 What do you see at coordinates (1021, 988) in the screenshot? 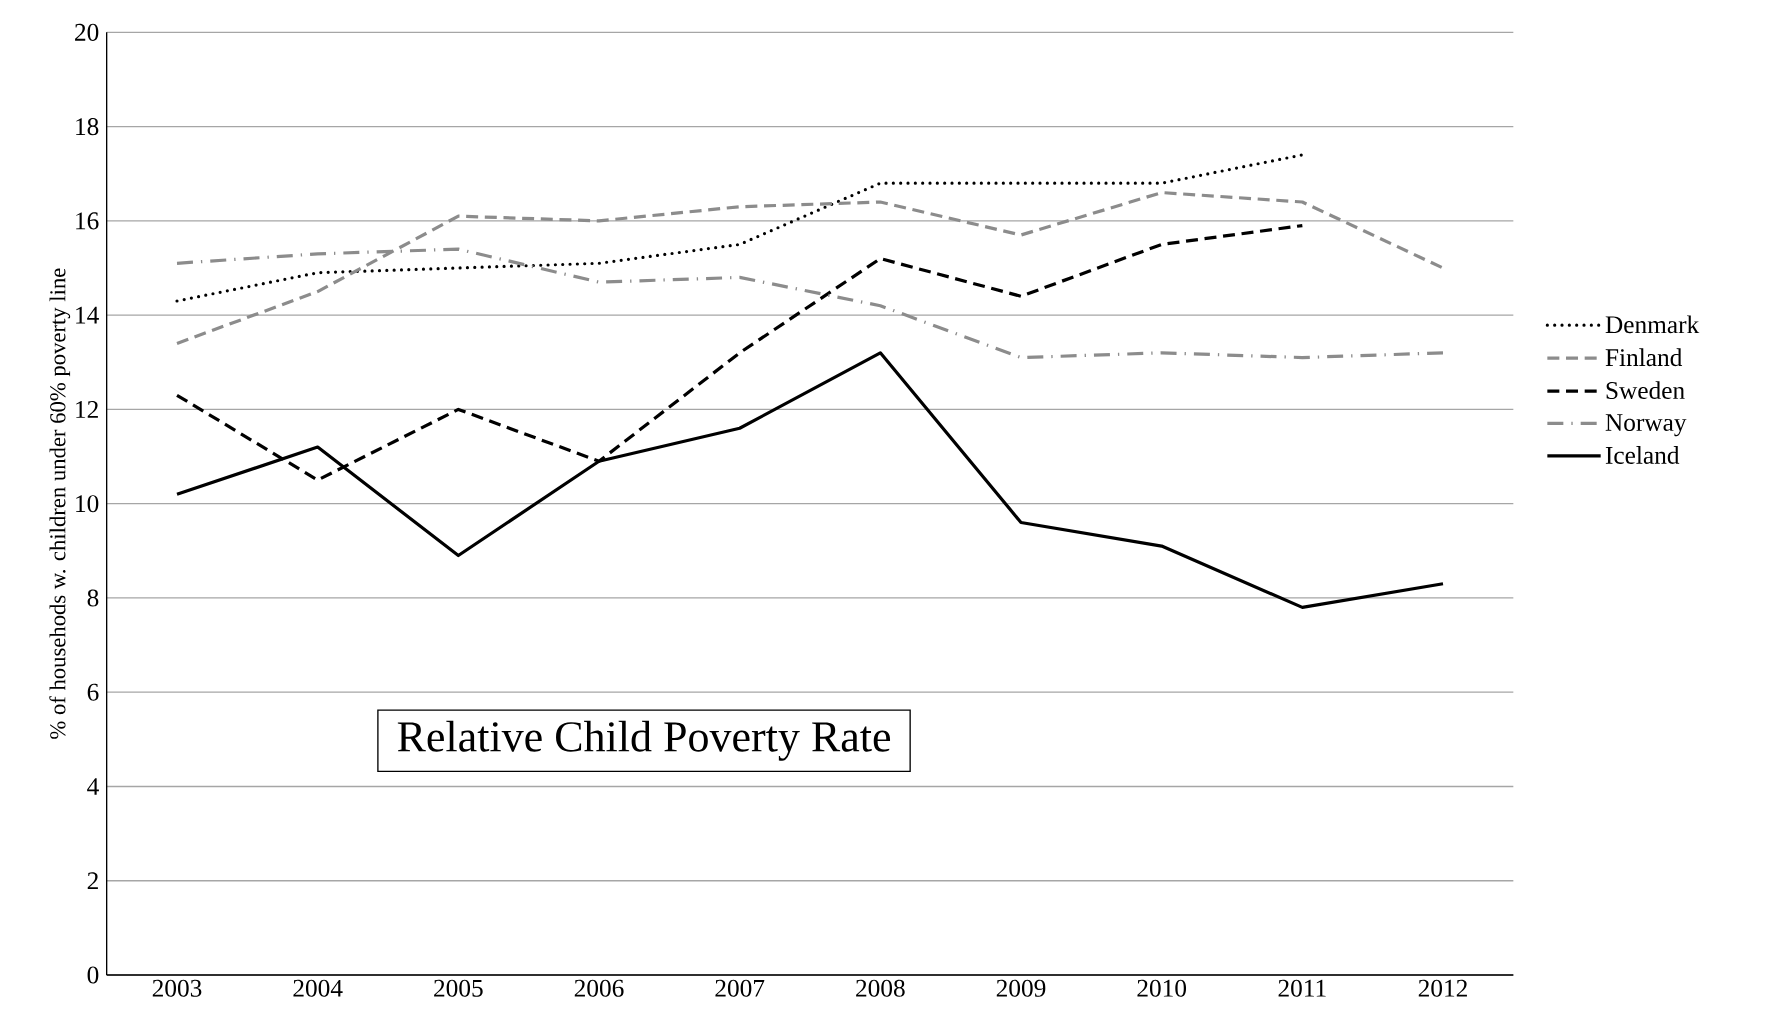
I see `x-tick-label: 2009` at bounding box center [1021, 988].